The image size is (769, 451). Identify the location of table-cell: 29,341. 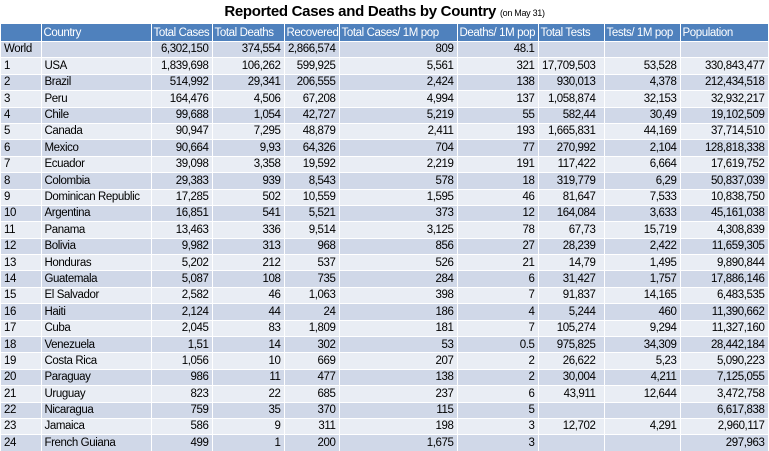
(248, 82).